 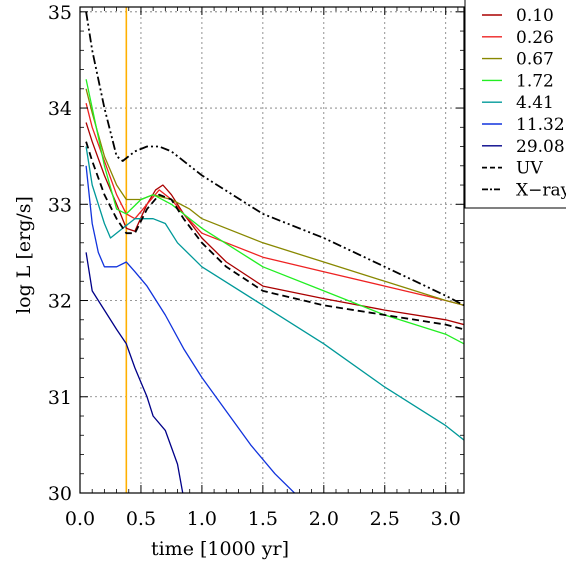 I want to click on legend-label: 29.08, so click(x=540, y=147).